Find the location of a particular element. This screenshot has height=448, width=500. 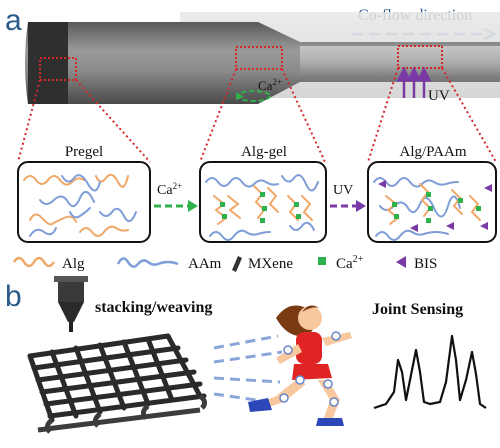

runner-torso is located at coordinates (309, 348).